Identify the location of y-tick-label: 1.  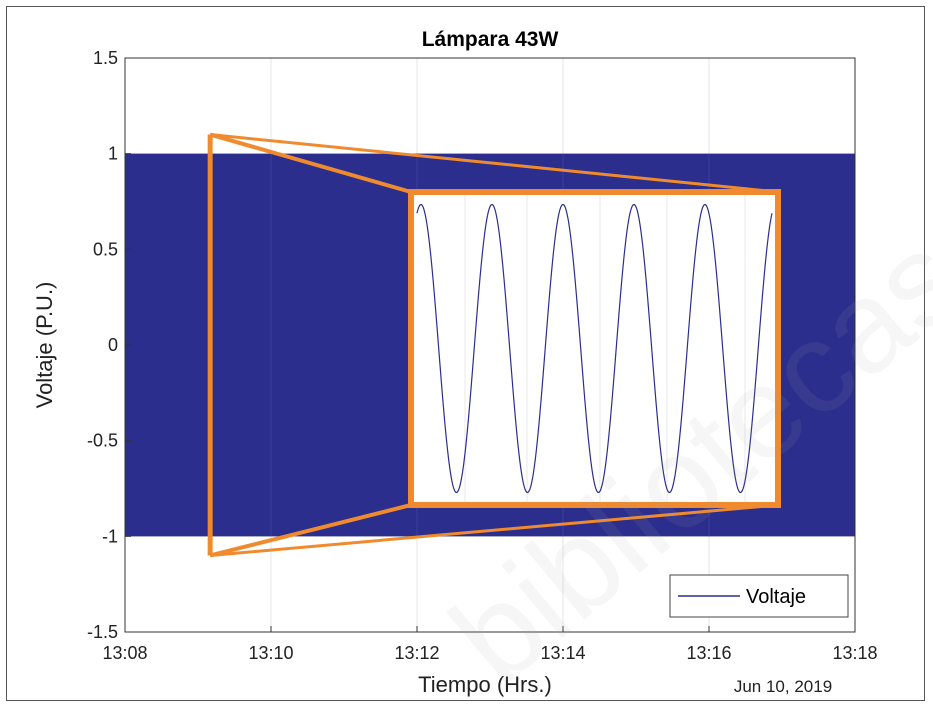
(113, 154).